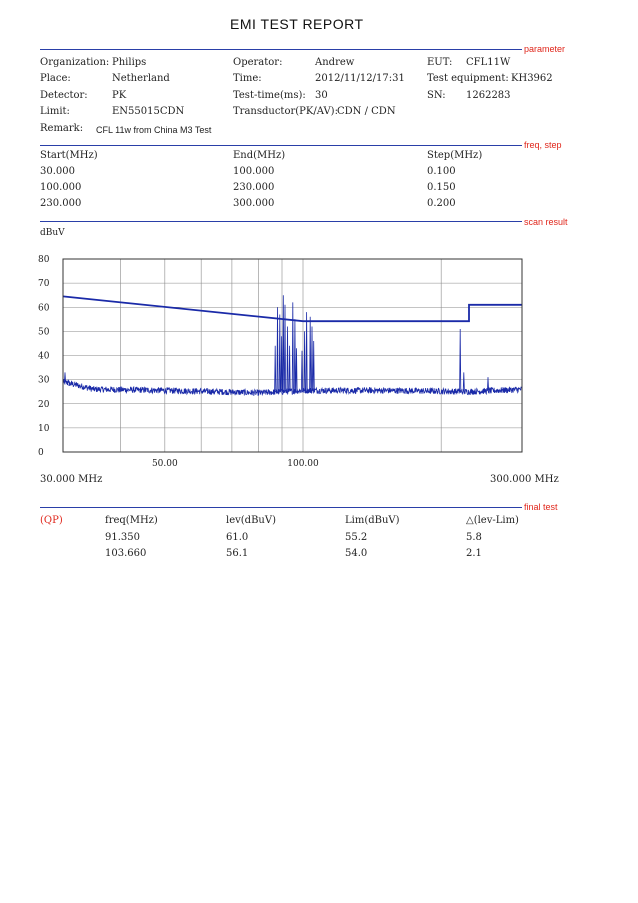 This screenshot has width=638, height=903. Describe the element at coordinates (360, 78) in the screenshot. I see `time-value: 2012/11/12/17:31` at that location.